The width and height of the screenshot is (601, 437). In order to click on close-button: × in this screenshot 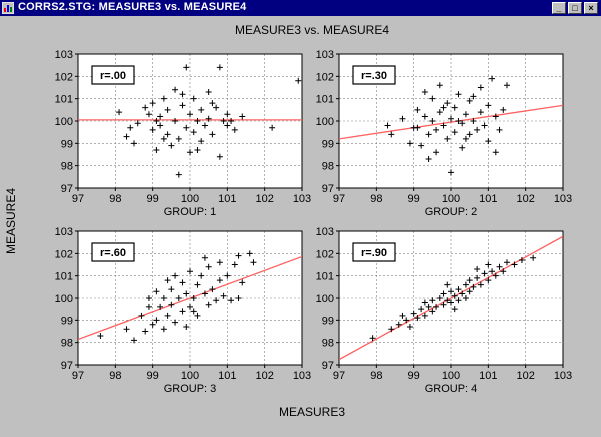, I will do `click(591, 8)`.